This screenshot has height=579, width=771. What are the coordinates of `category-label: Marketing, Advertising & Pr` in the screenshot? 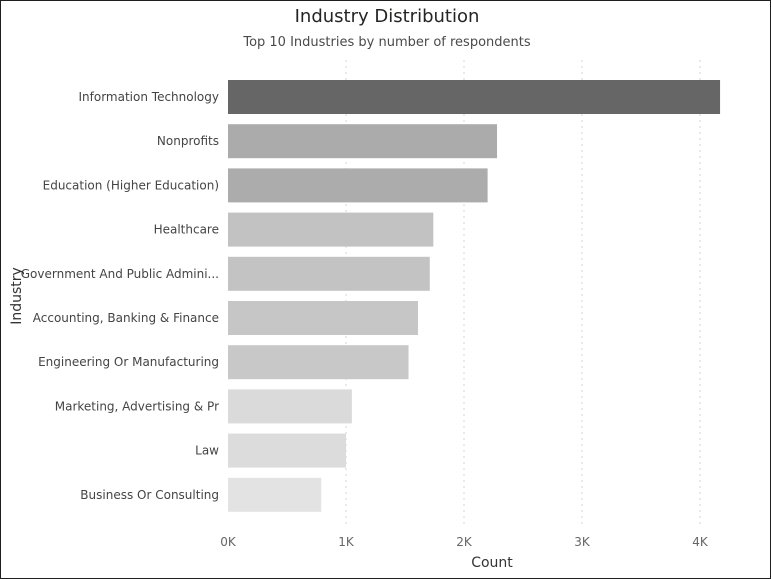 It's located at (137, 406).